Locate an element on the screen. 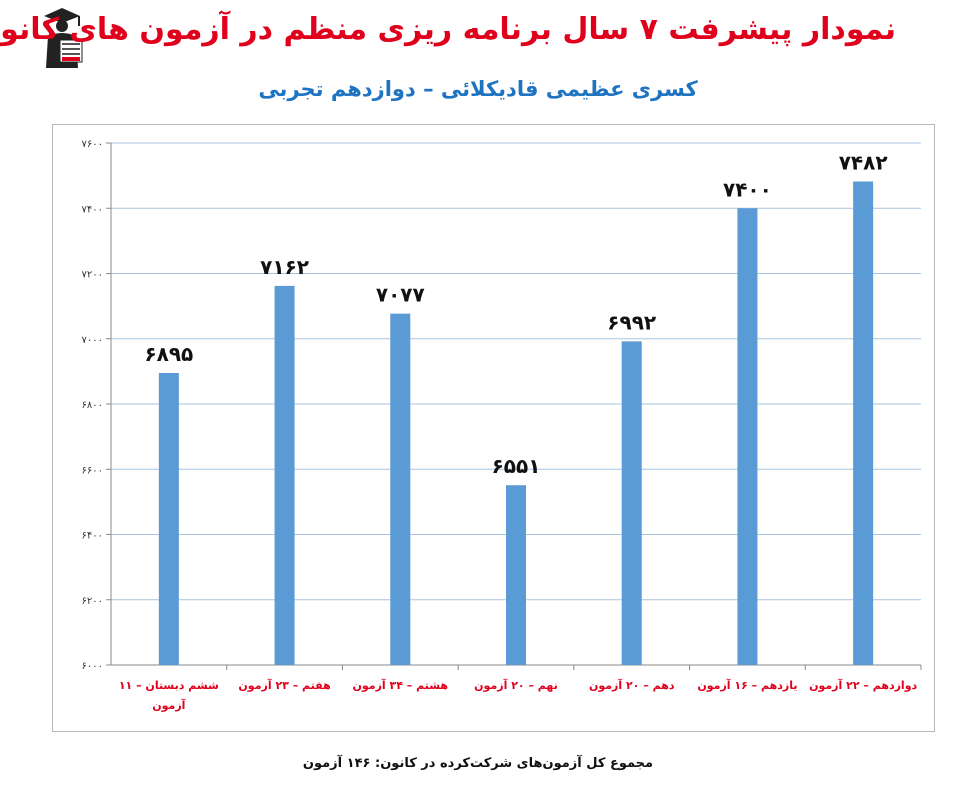 Image resolution: width=956 pixels, height=798 pixels. bar-value-label: ۶۵۵۱ is located at coordinates (516, 466).